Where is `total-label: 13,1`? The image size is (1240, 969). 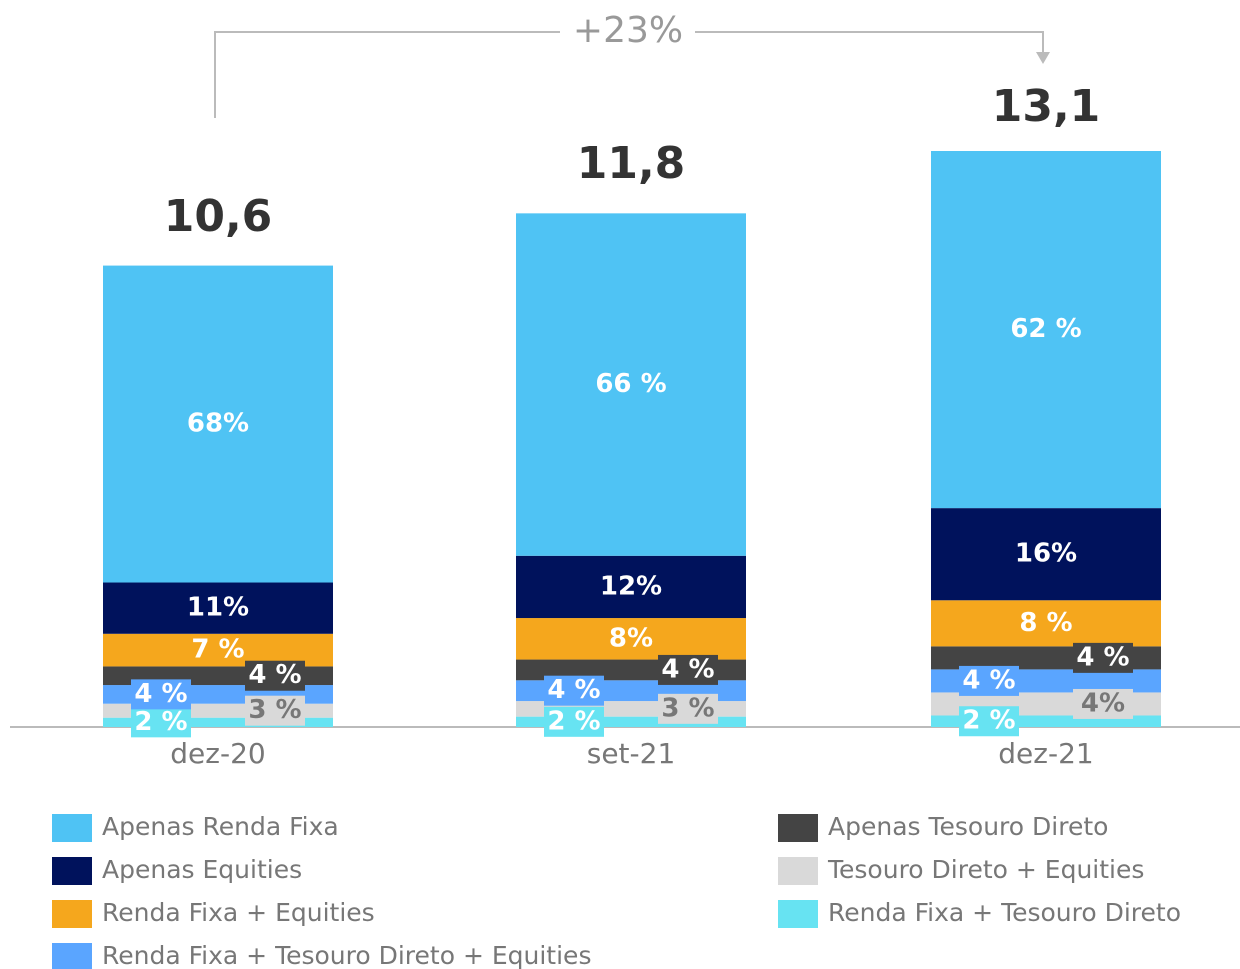 total-label: 13,1 is located at coordinates (1046, 106).